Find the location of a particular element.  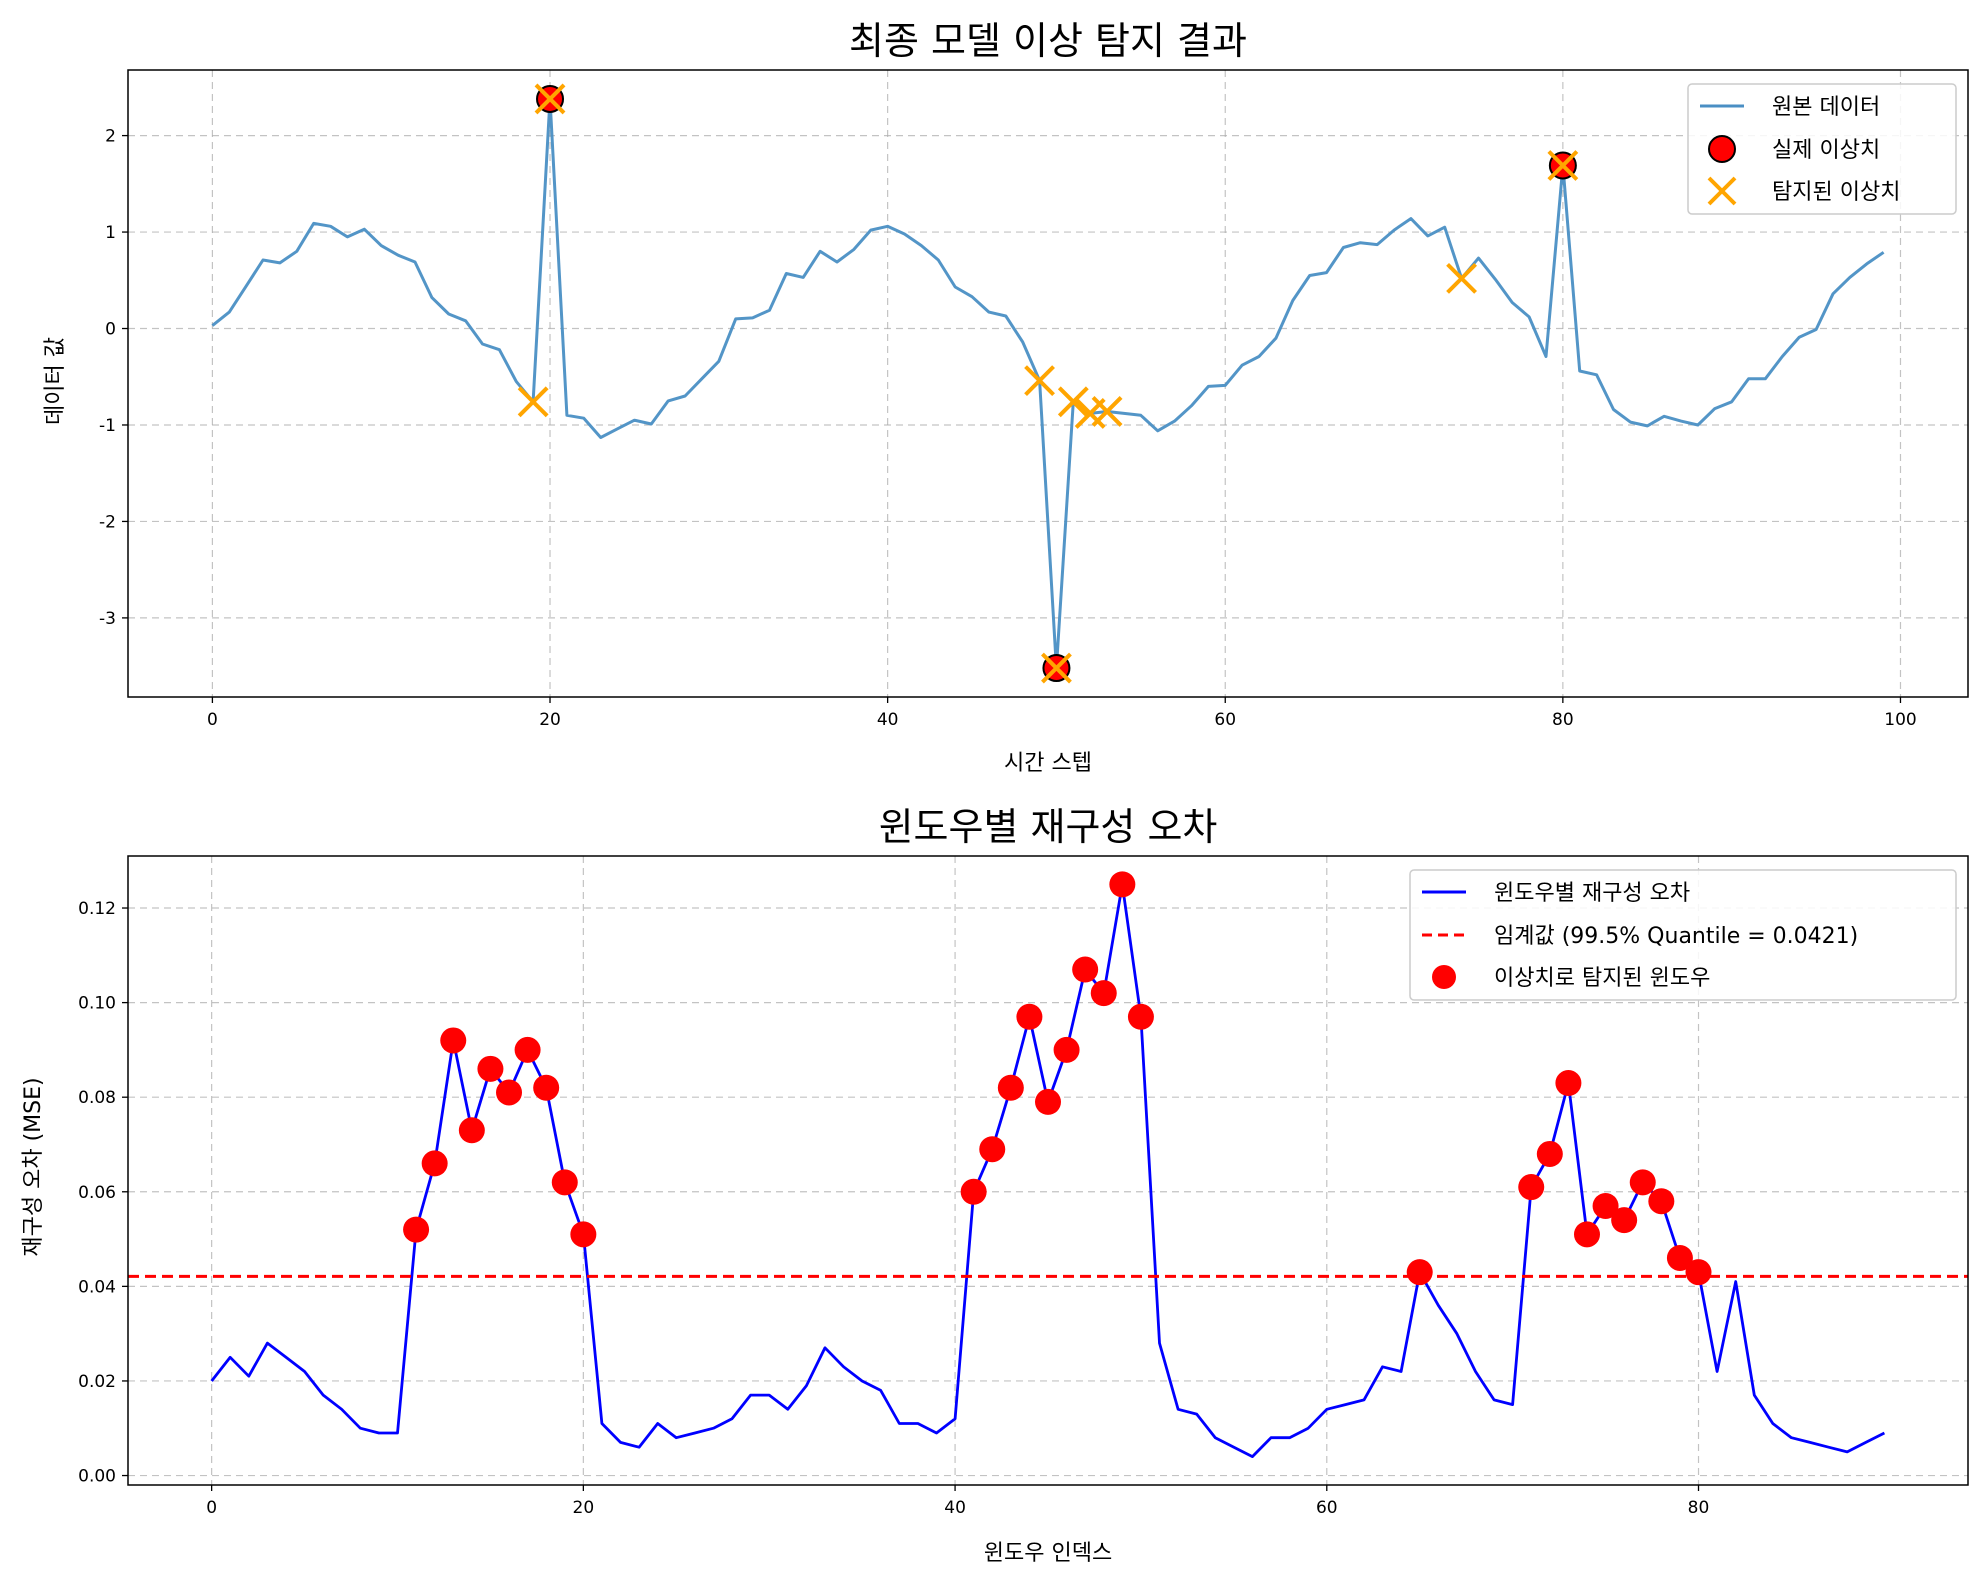

y-tick-label: 0.08 is located at coordinates (97, 1098).